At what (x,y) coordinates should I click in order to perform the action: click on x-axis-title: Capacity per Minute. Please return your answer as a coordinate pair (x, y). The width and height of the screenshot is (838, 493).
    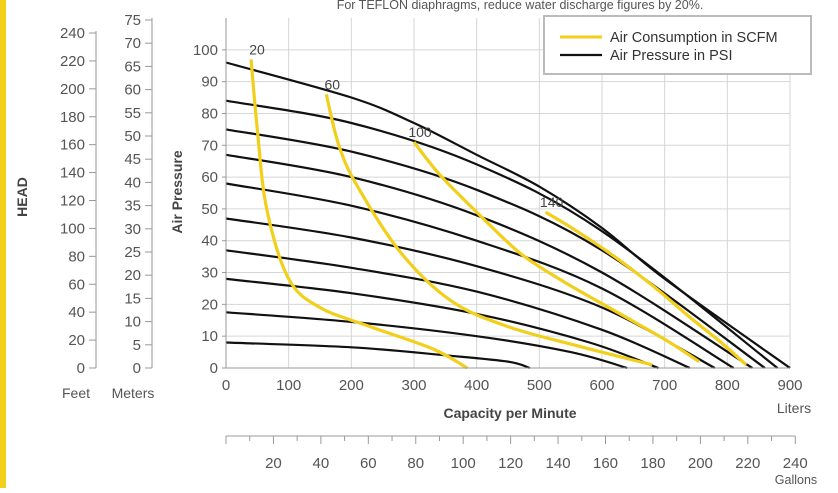
    Looking at the image, I should click on (509, 413).